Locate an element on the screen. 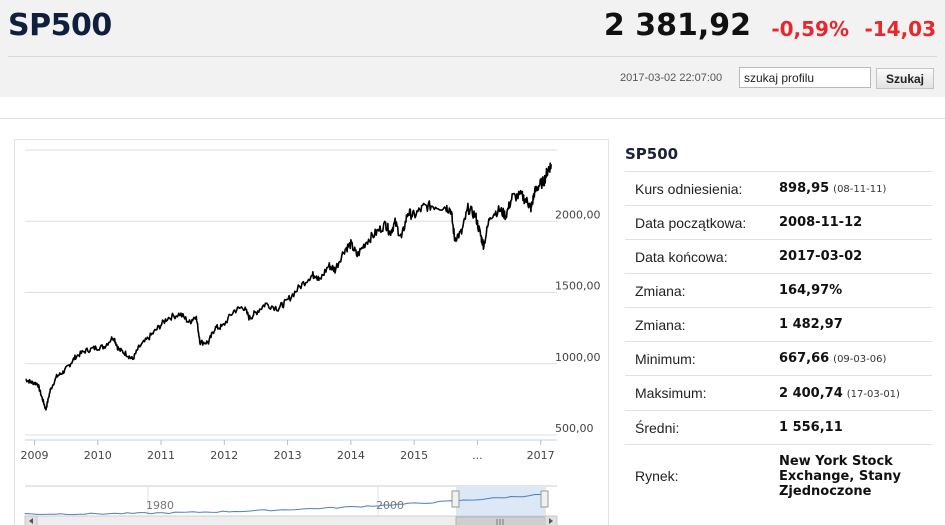 The width and height of the screenshot is (945, 525). x-tick-label: 2017 is located at coordinates (541, 455).